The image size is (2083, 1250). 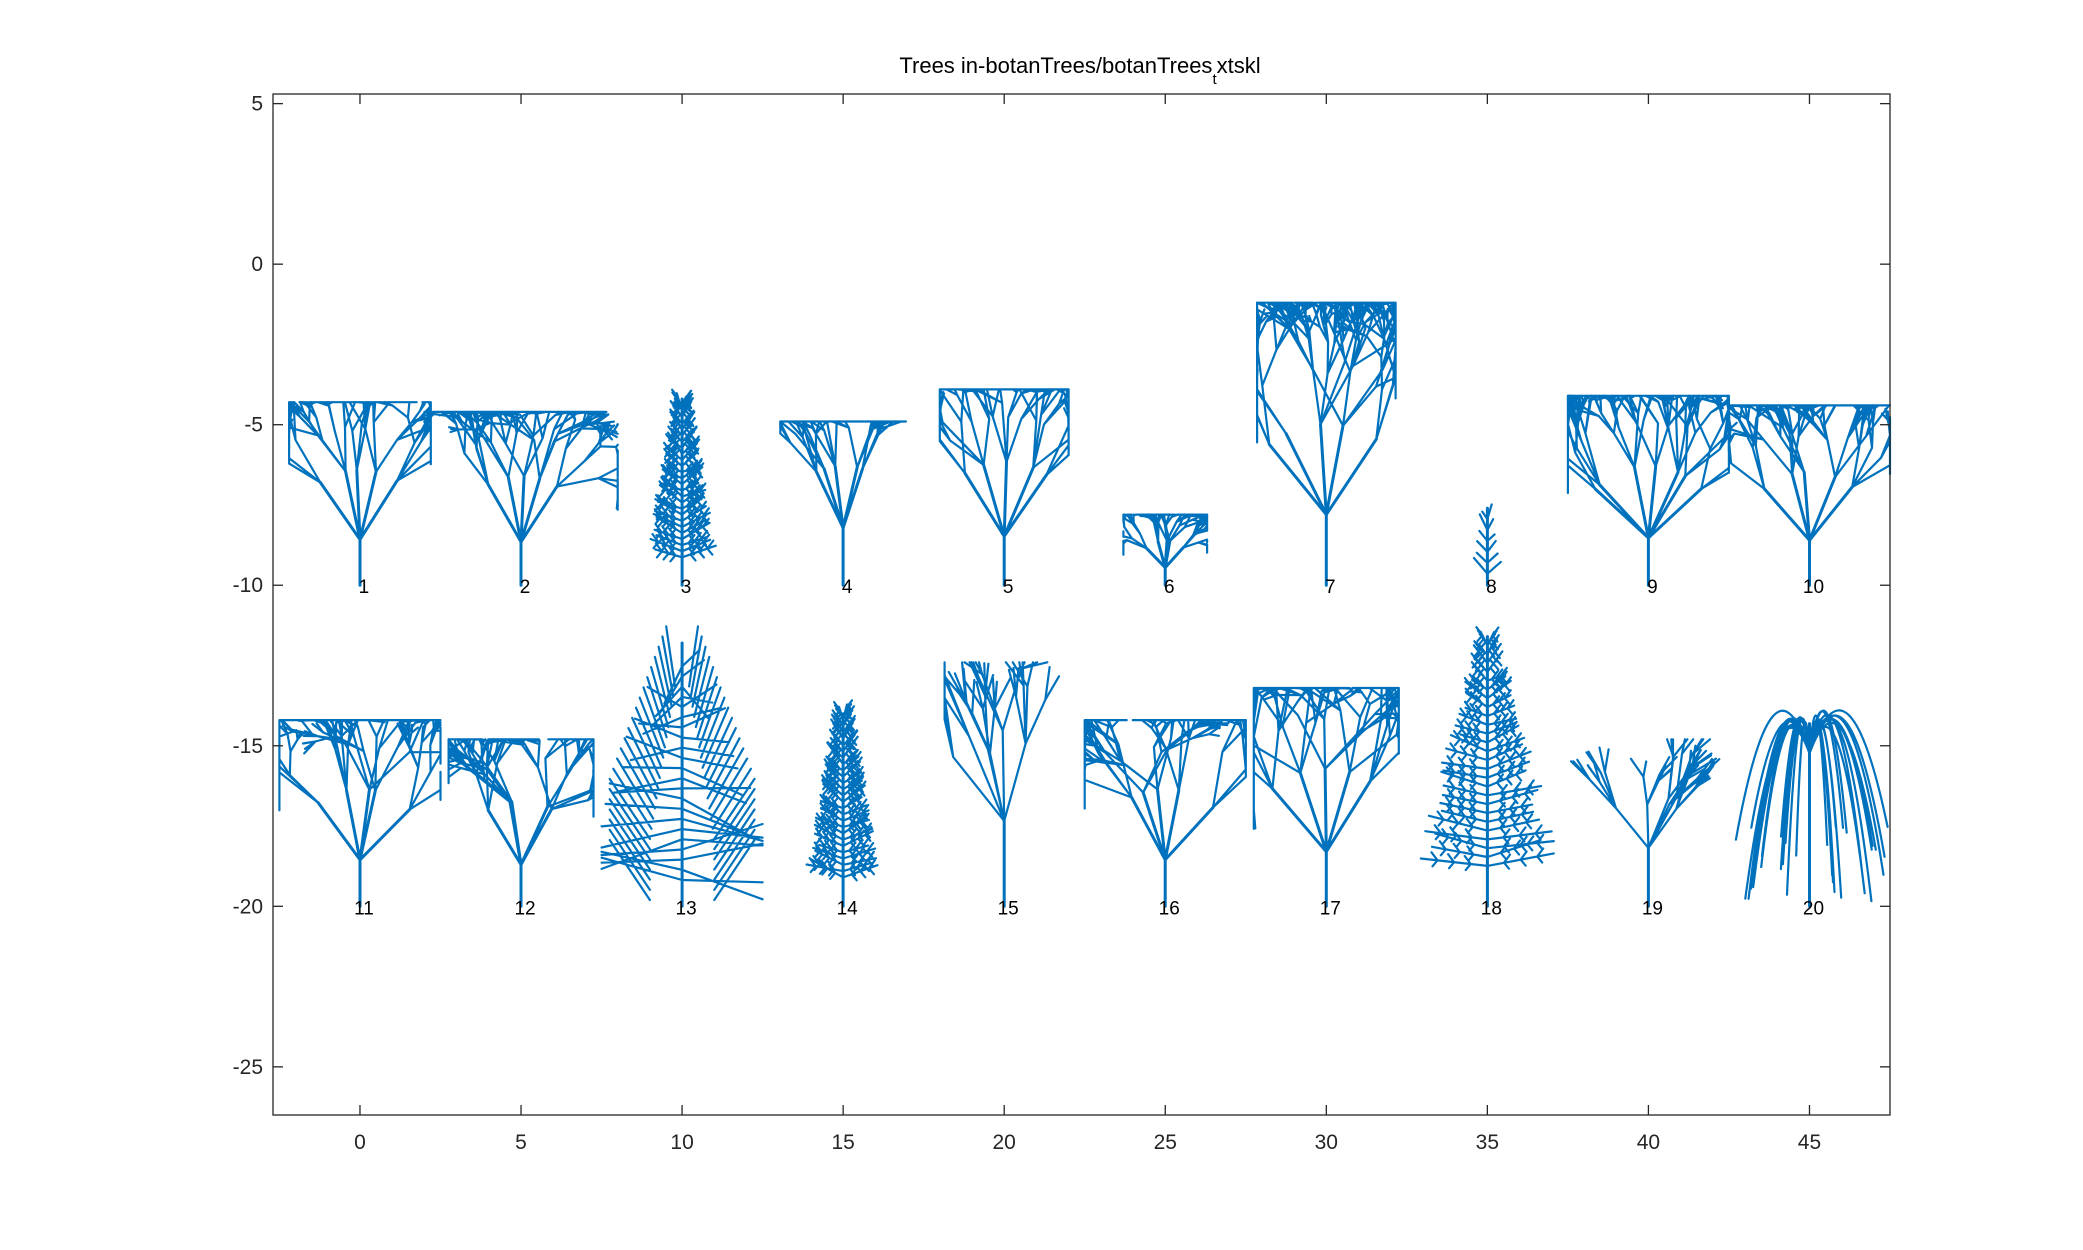 I want to click on tree-3: 3, so click(x=683, y=493).